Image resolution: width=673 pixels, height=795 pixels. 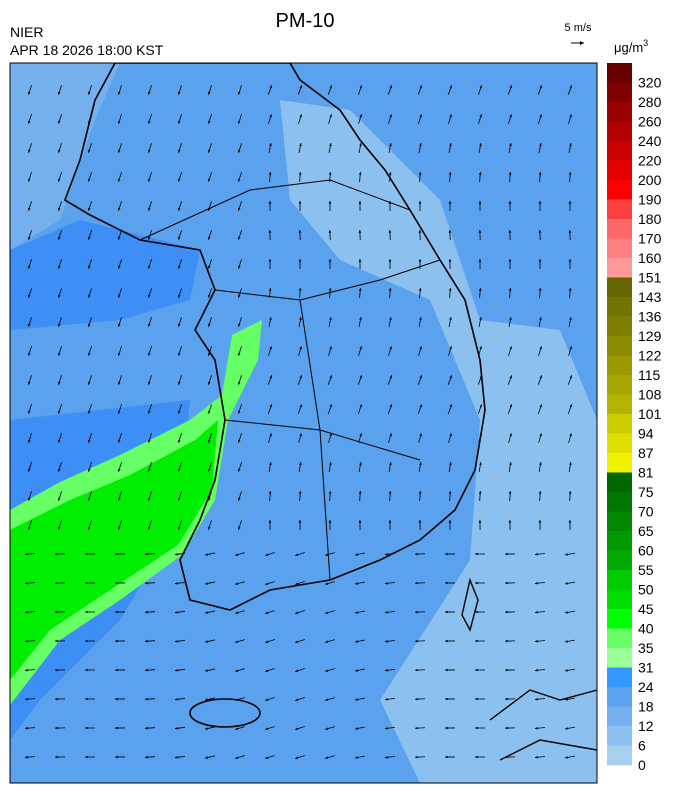 What do you see at coordinates (26, 32) in the screenshot?
I see `agency: NIER` at bounding box center [26, 32].